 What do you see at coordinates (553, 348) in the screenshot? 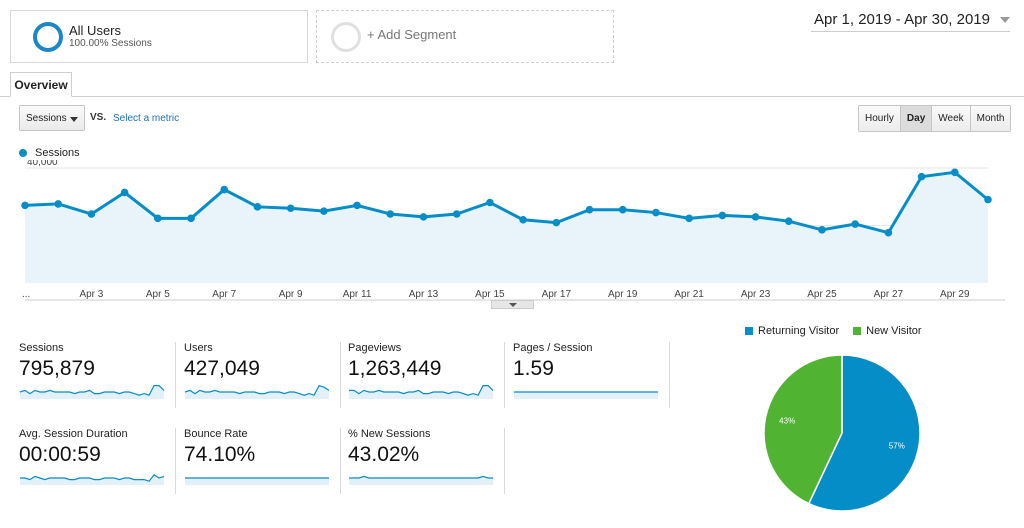
I see `metric-label: Pages / Session` at bounding box center [553, 348].